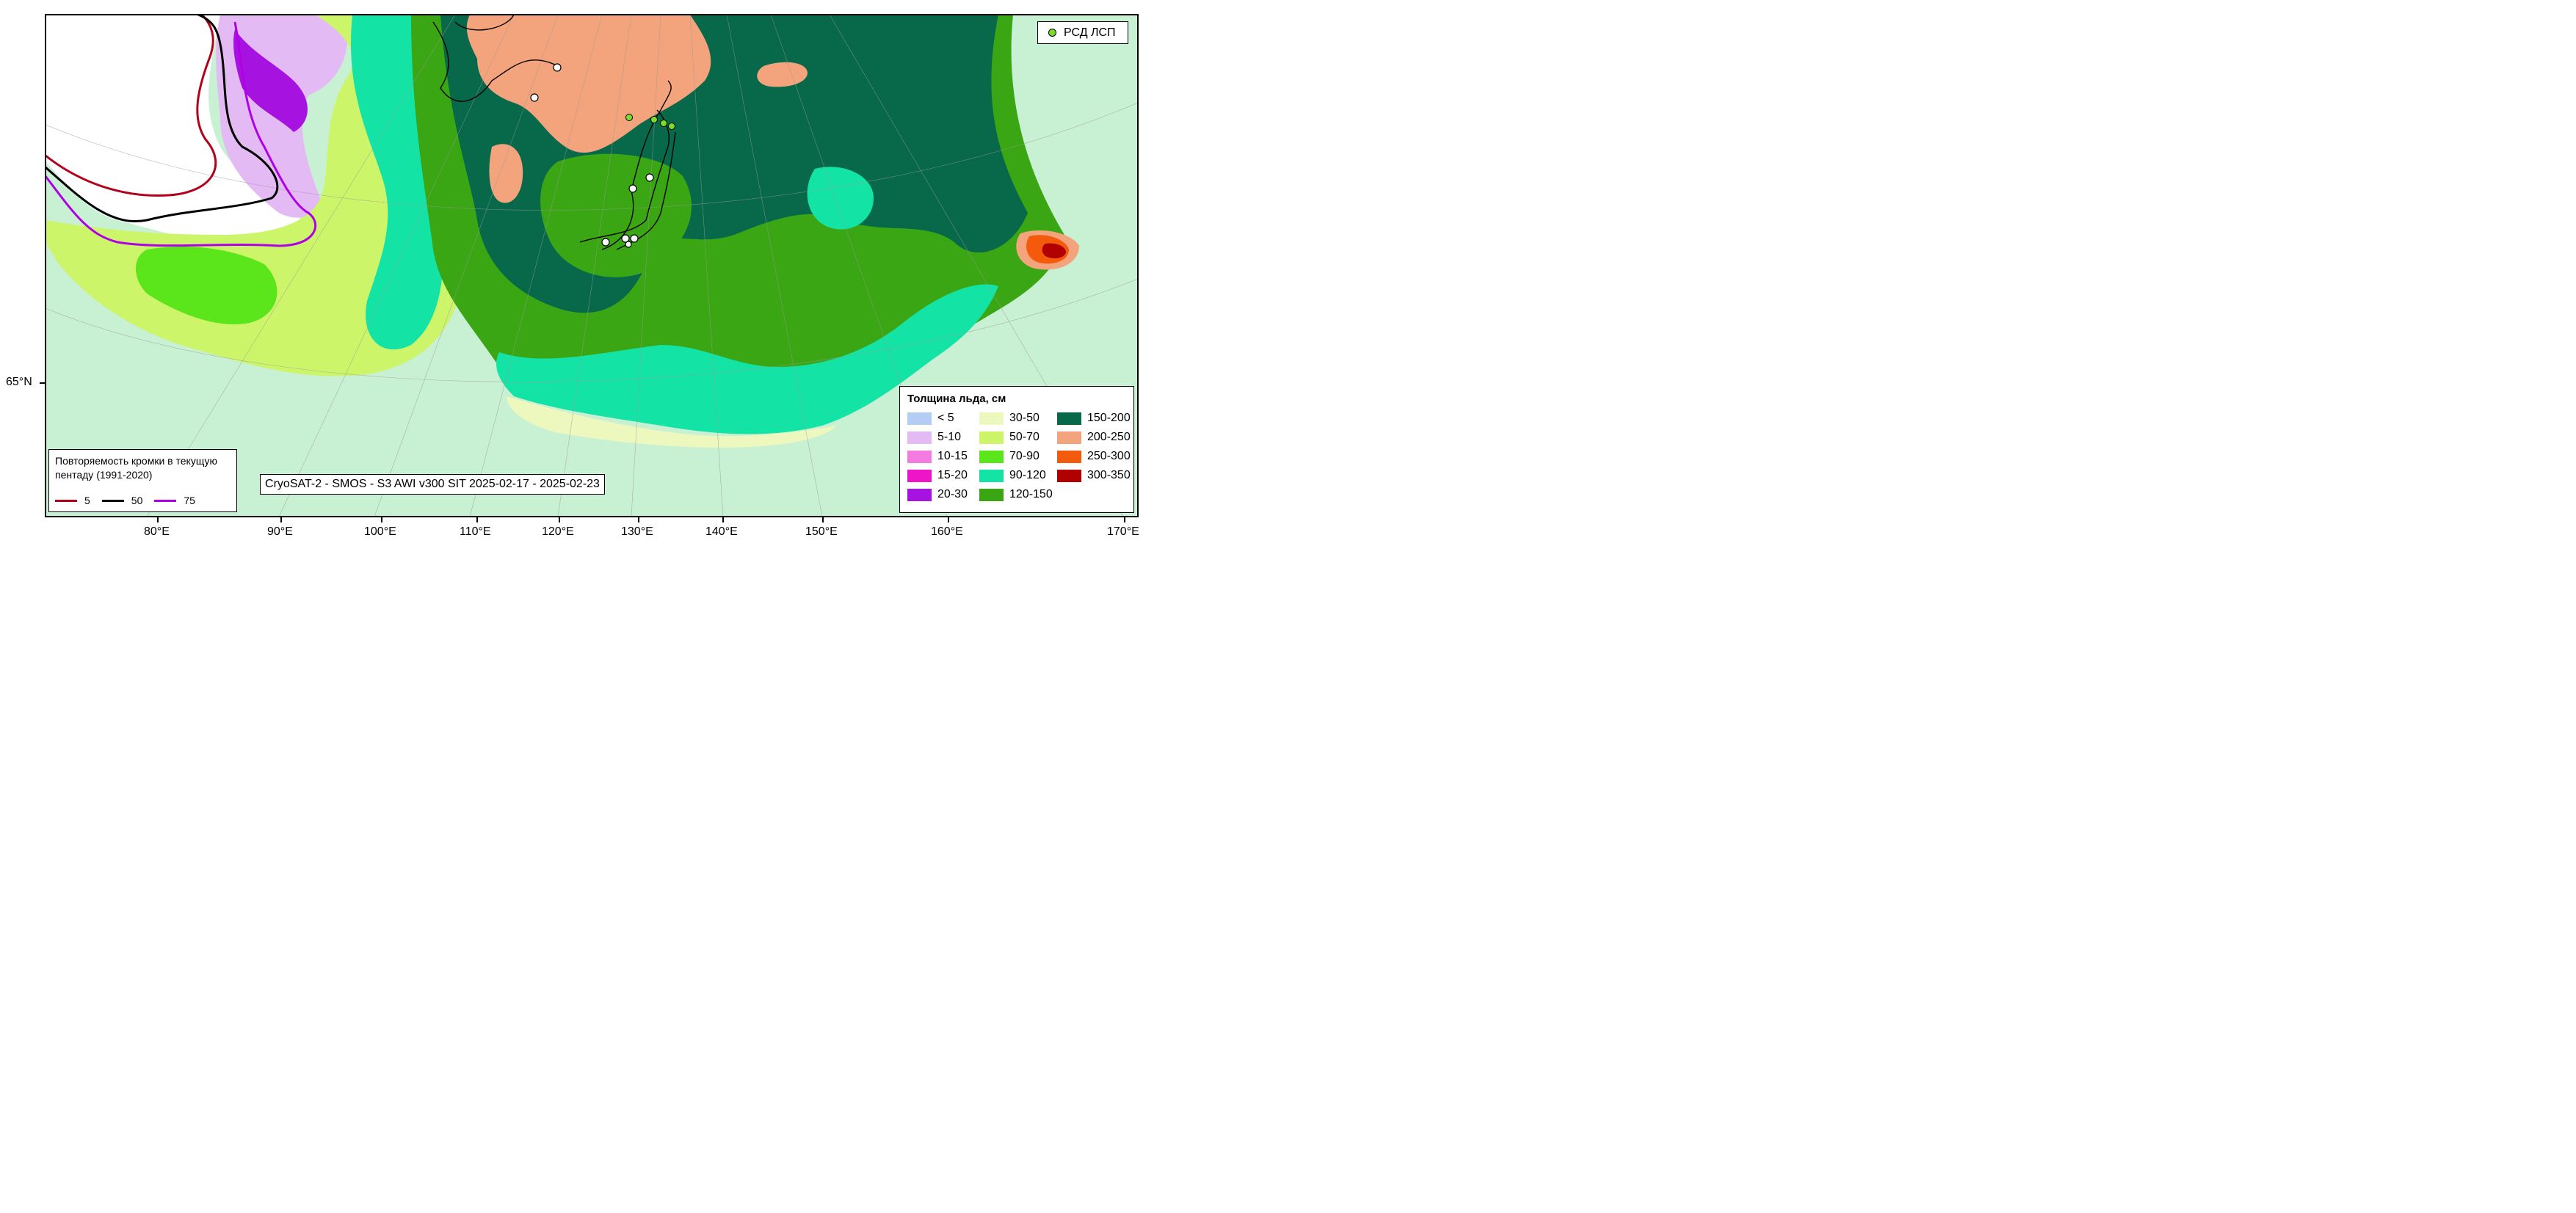 This screenshot has width=2576, height=1213. What do you see at coordinates (1094, 475) in the screenshot?
I see `legend-item: 300-350` at bounding box center [1094, 475].